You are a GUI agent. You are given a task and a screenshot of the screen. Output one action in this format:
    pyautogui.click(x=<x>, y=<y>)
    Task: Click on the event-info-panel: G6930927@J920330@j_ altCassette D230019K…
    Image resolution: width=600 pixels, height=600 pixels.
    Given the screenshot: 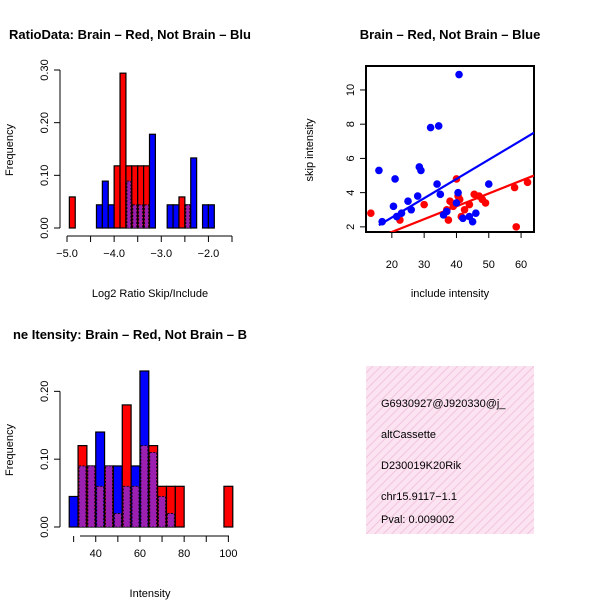 What is the action you would take?
    pyautogui.click(x=450, y=450)
    